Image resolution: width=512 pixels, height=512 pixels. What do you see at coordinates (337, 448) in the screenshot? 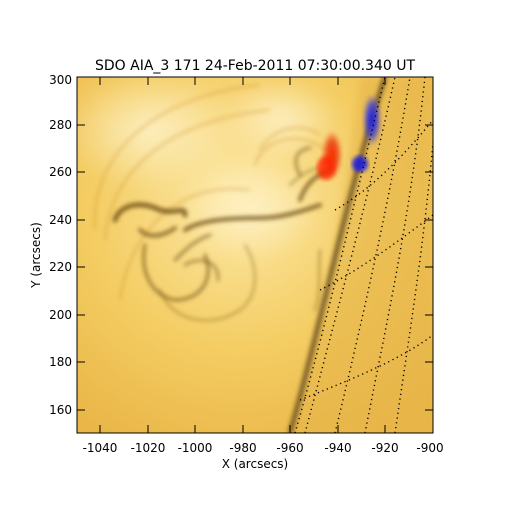
I see `x-tick-label: -940` at bounding box center [337, 448].